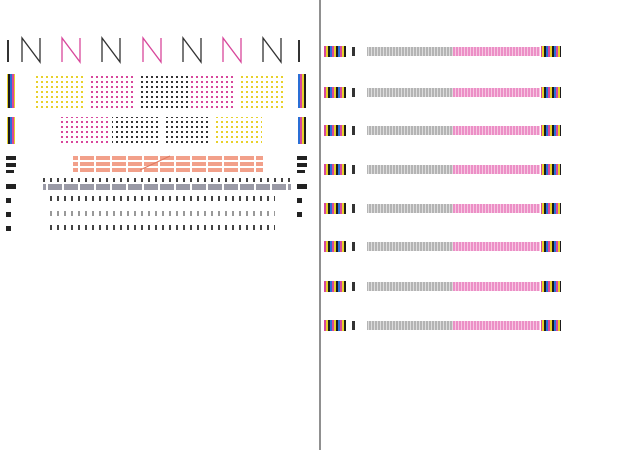  What do you see at coordinates (167, 187) in the screenshot?
I see `gray-bars` at bounding box center [167, 187].